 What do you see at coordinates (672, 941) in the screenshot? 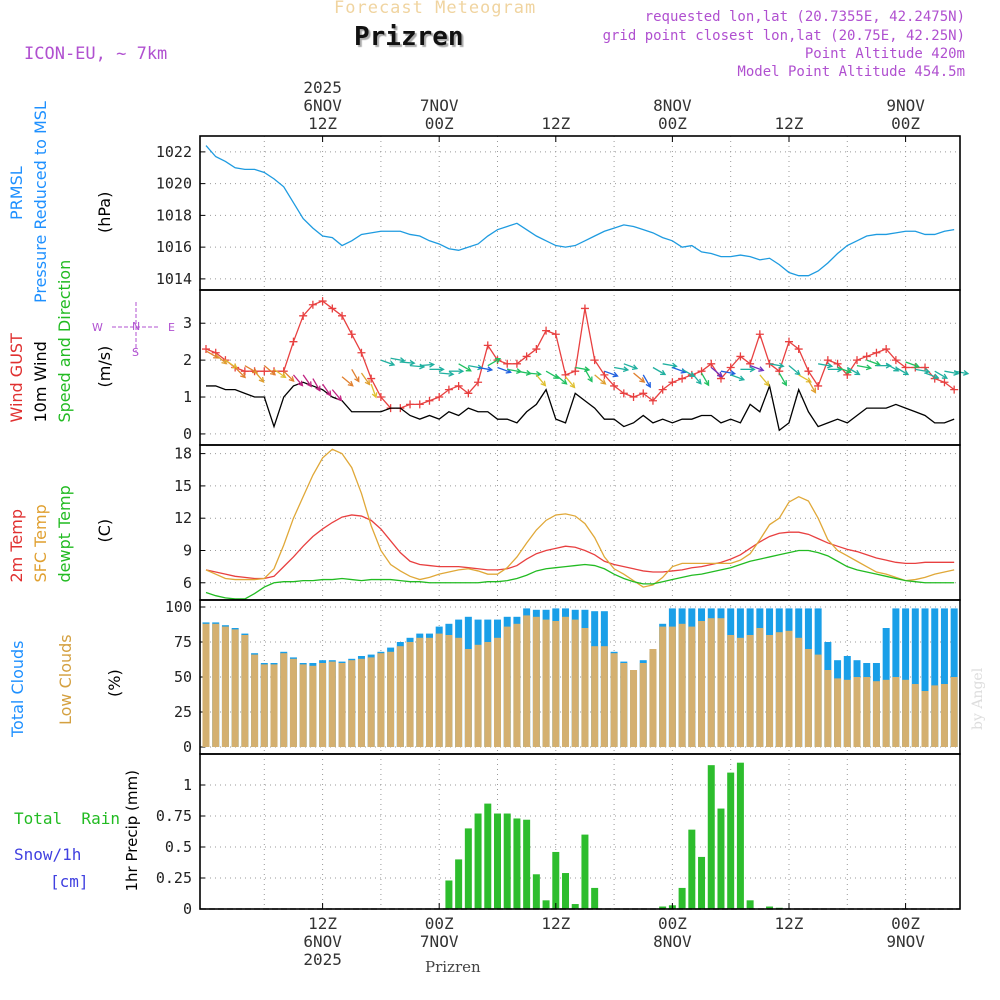
I see `bottom-time-label: 8NOV` at bounding box center [672, 941].